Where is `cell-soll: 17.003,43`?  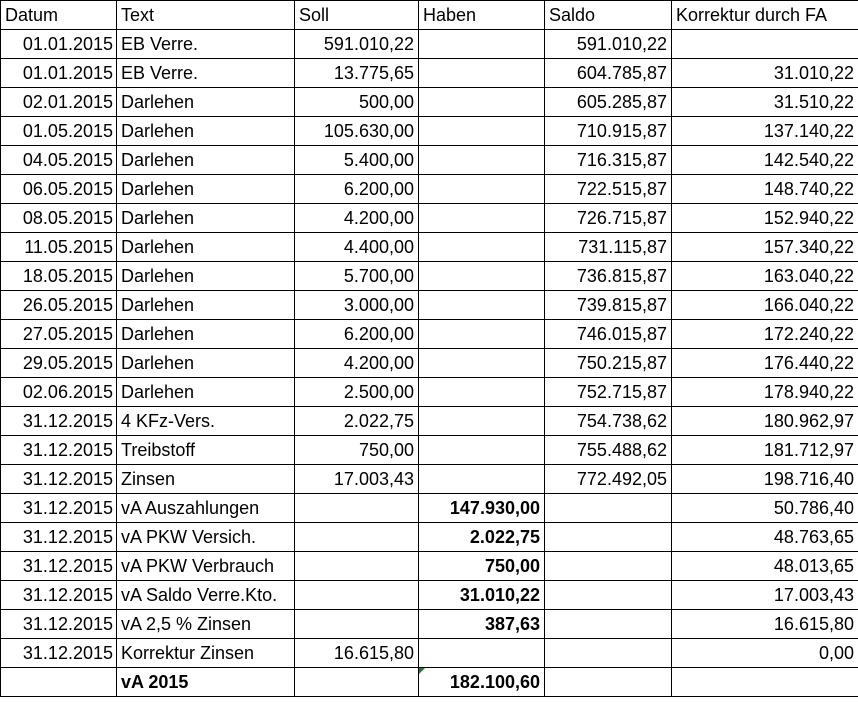
cell-soll: 17.003,43 is located at coordinates (356, 479).